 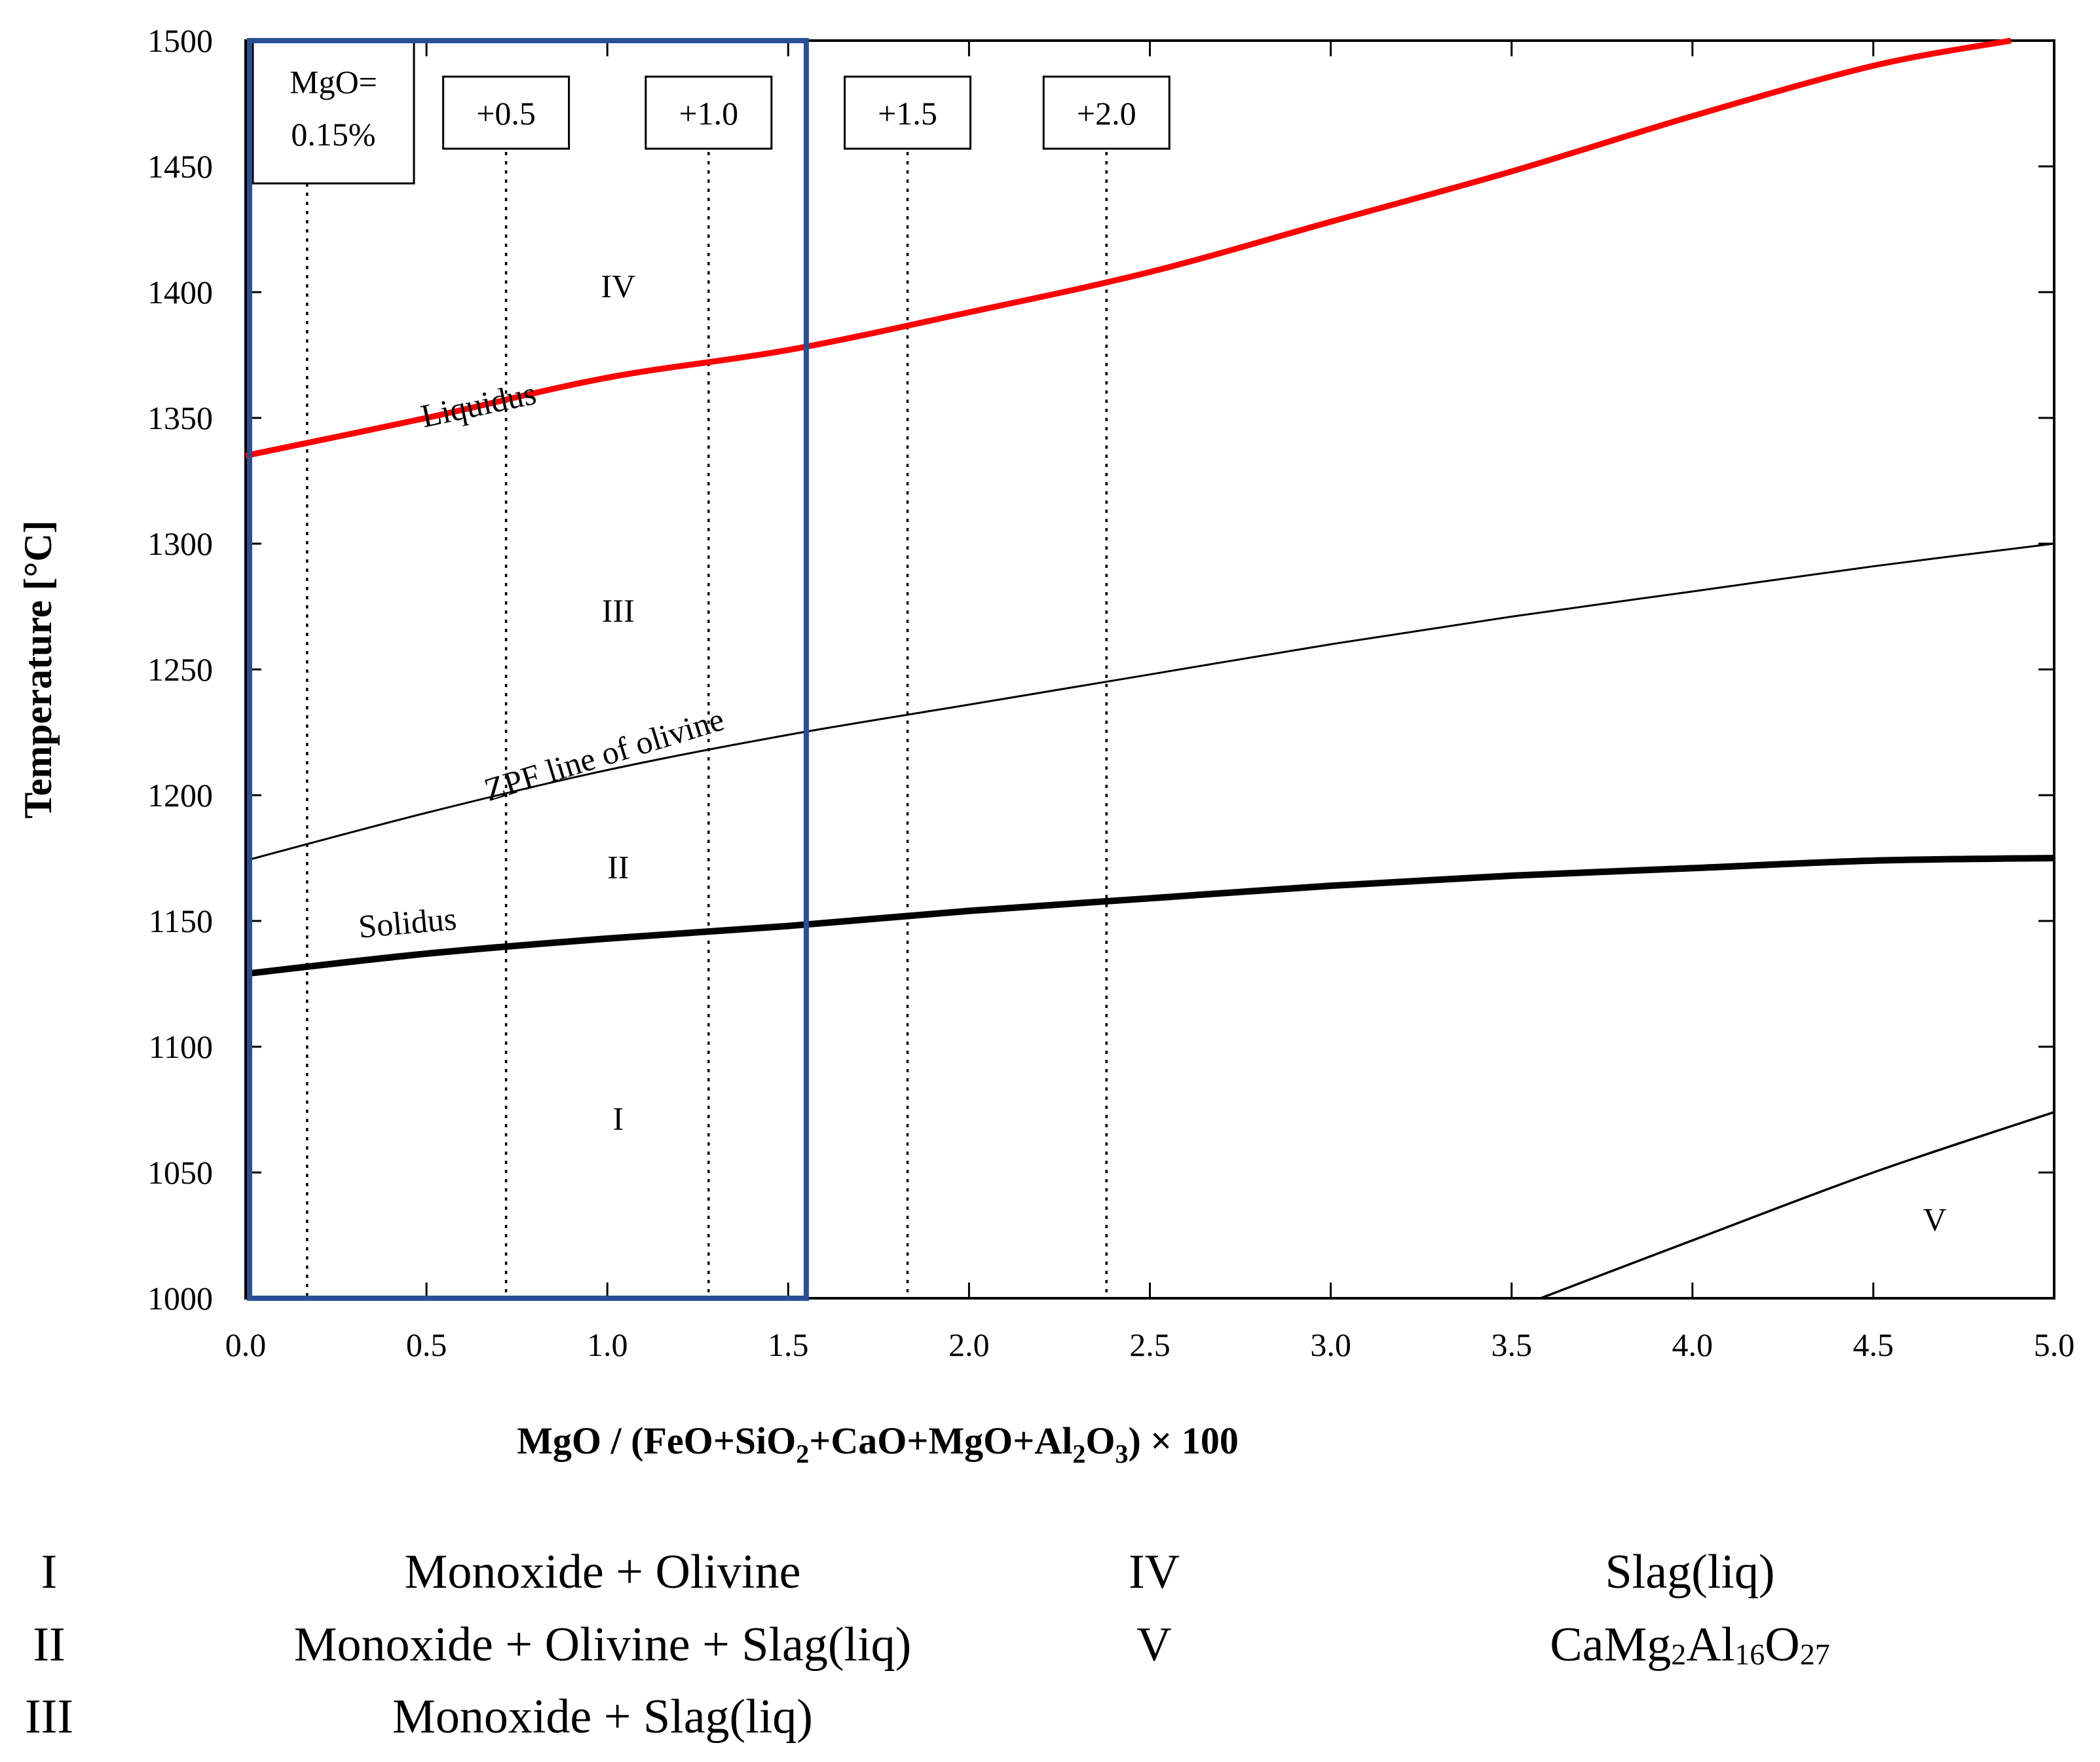 I want to click on annotation-iii: III, so click(x=618, y=610).